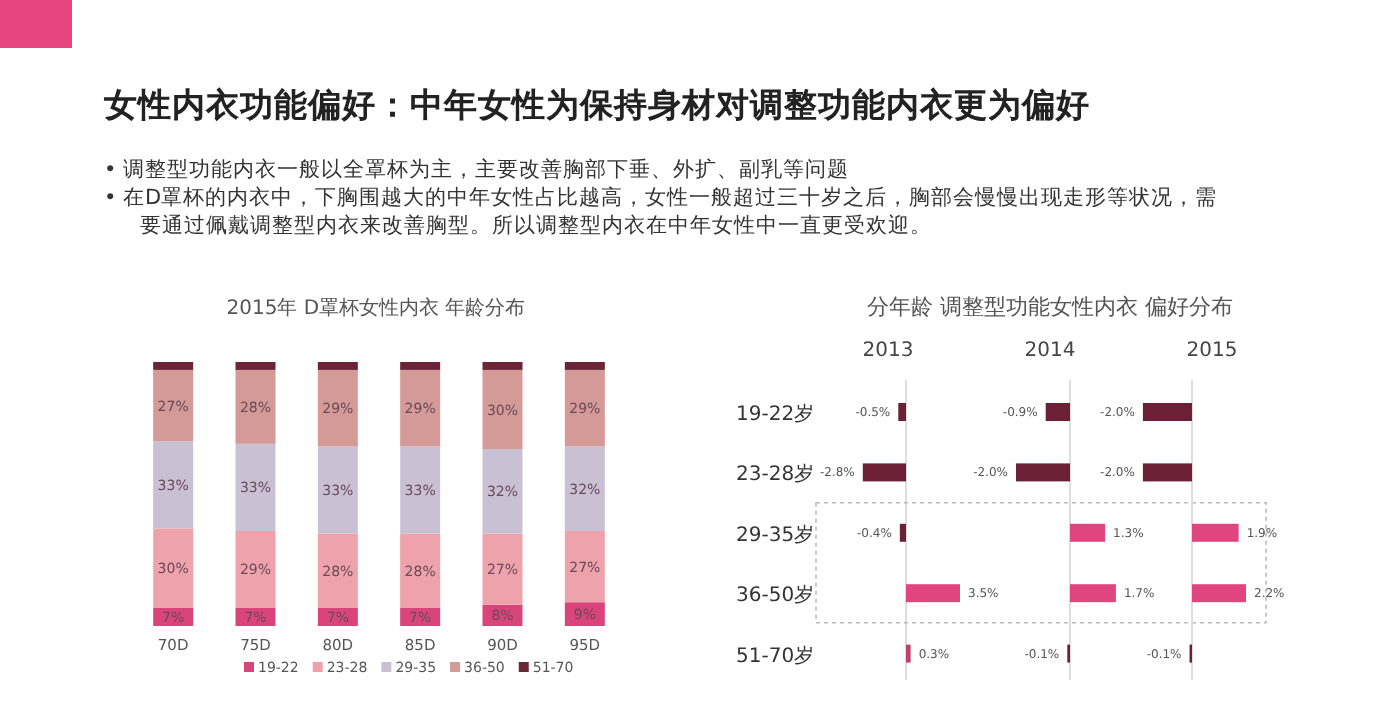 The image size is (1380, 712). What do you see at coordinates (598, 106) in the screenshot?
I see `text: 女性内衣功能偏好：中年女性为保持身材对调整功能内衣更为偏好` at bounding box center [598, 106].